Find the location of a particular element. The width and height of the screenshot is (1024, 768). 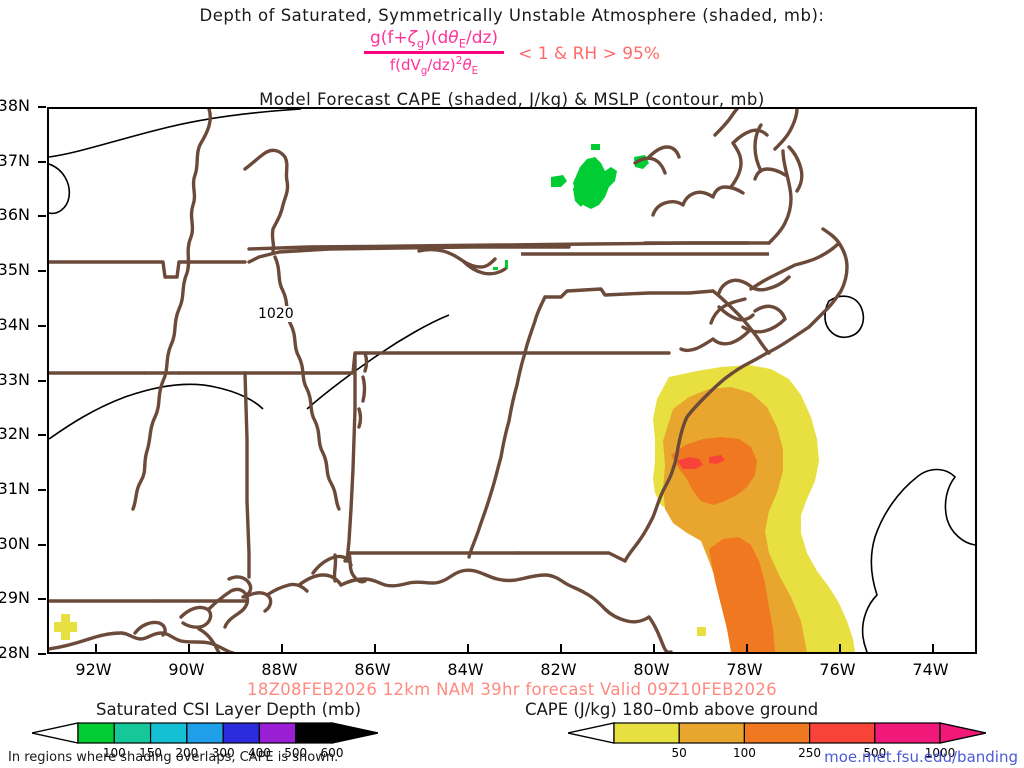

island-detail-a is located at coordinates (364, 389).